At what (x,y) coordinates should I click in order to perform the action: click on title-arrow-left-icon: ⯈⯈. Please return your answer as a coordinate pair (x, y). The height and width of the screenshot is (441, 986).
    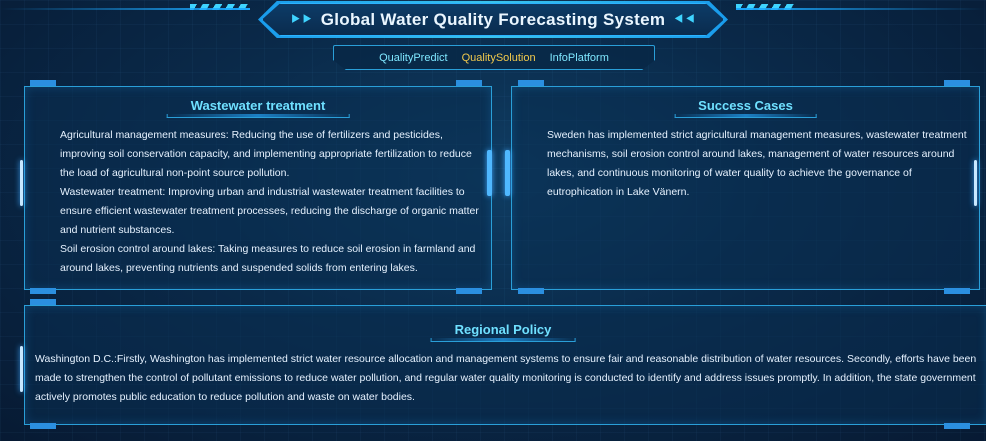
    Looking at the image, I should click on (301, 19).